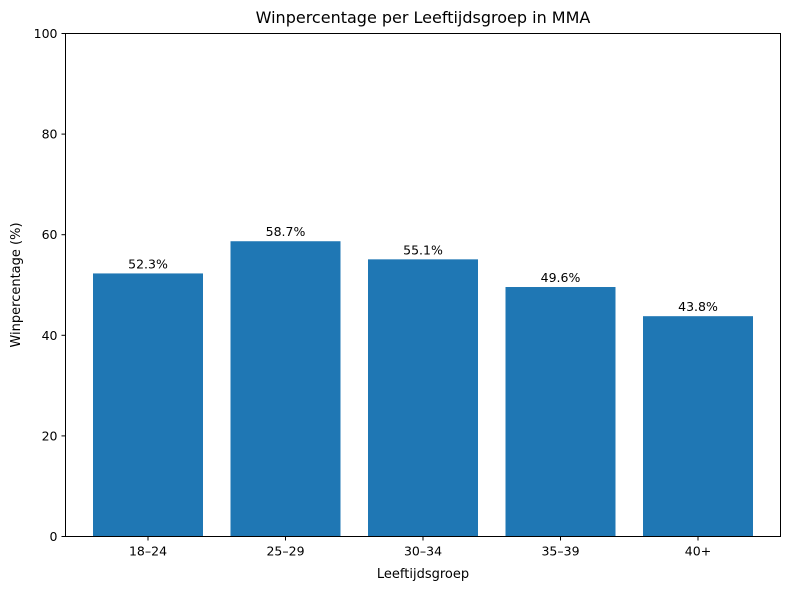 This screenshot has height=590, width=790. I want to click on bar-value-label: 52.3%, so click(148, 263).